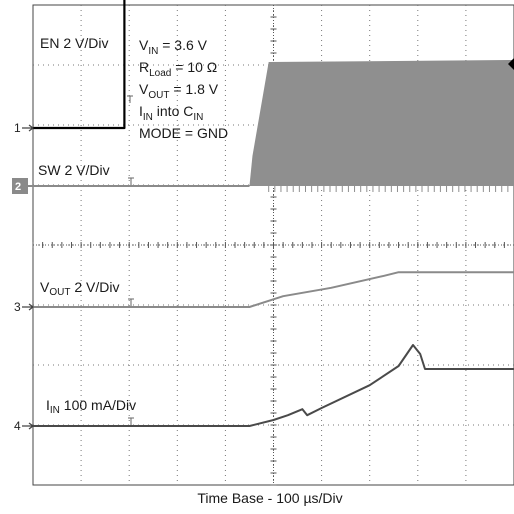 This screenshot has height=514, width=514. I want to click on condition-line: IIN into CIN, so click(171, 113).